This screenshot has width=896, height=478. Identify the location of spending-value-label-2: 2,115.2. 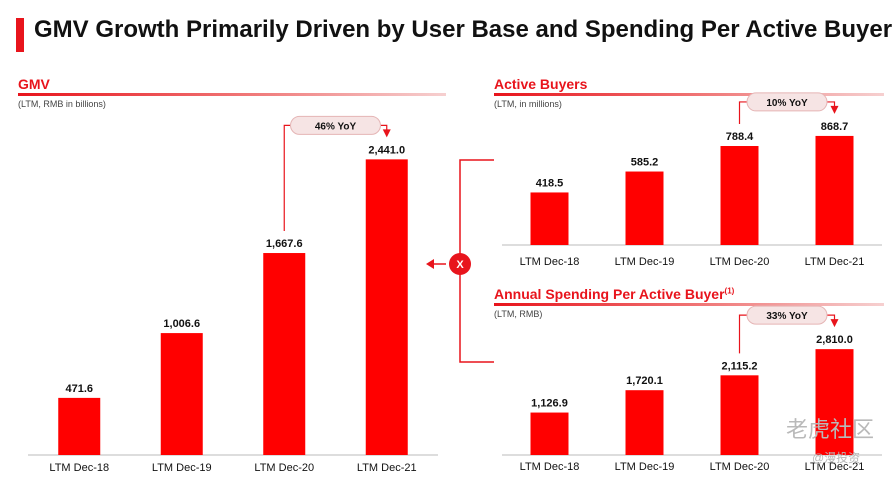
(739, 366).